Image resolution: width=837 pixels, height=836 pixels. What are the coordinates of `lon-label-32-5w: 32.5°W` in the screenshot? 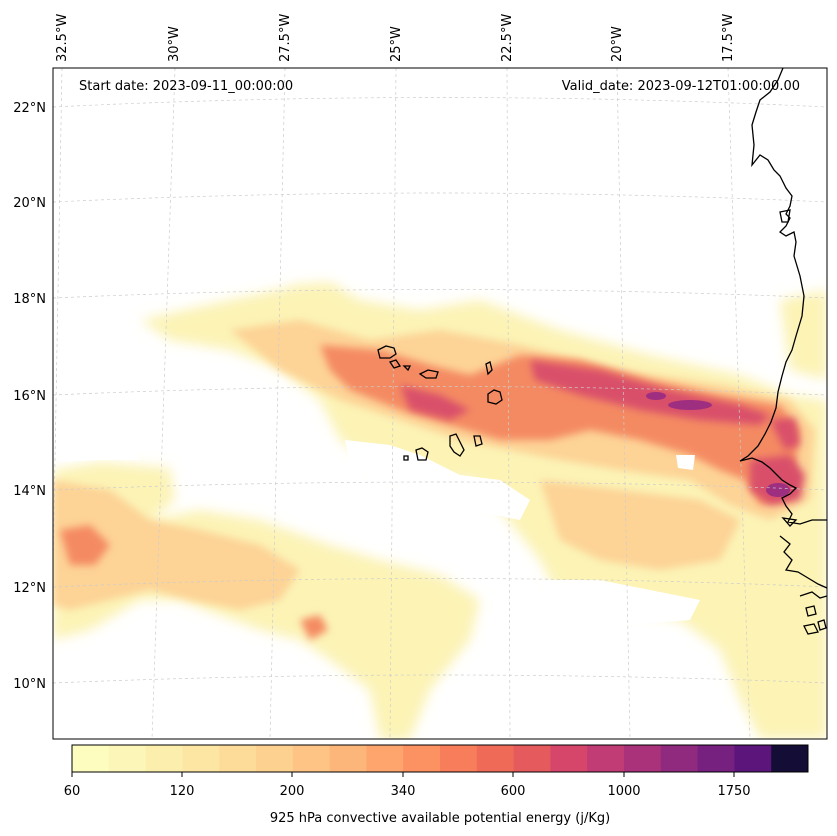 It's located at (62, 38).